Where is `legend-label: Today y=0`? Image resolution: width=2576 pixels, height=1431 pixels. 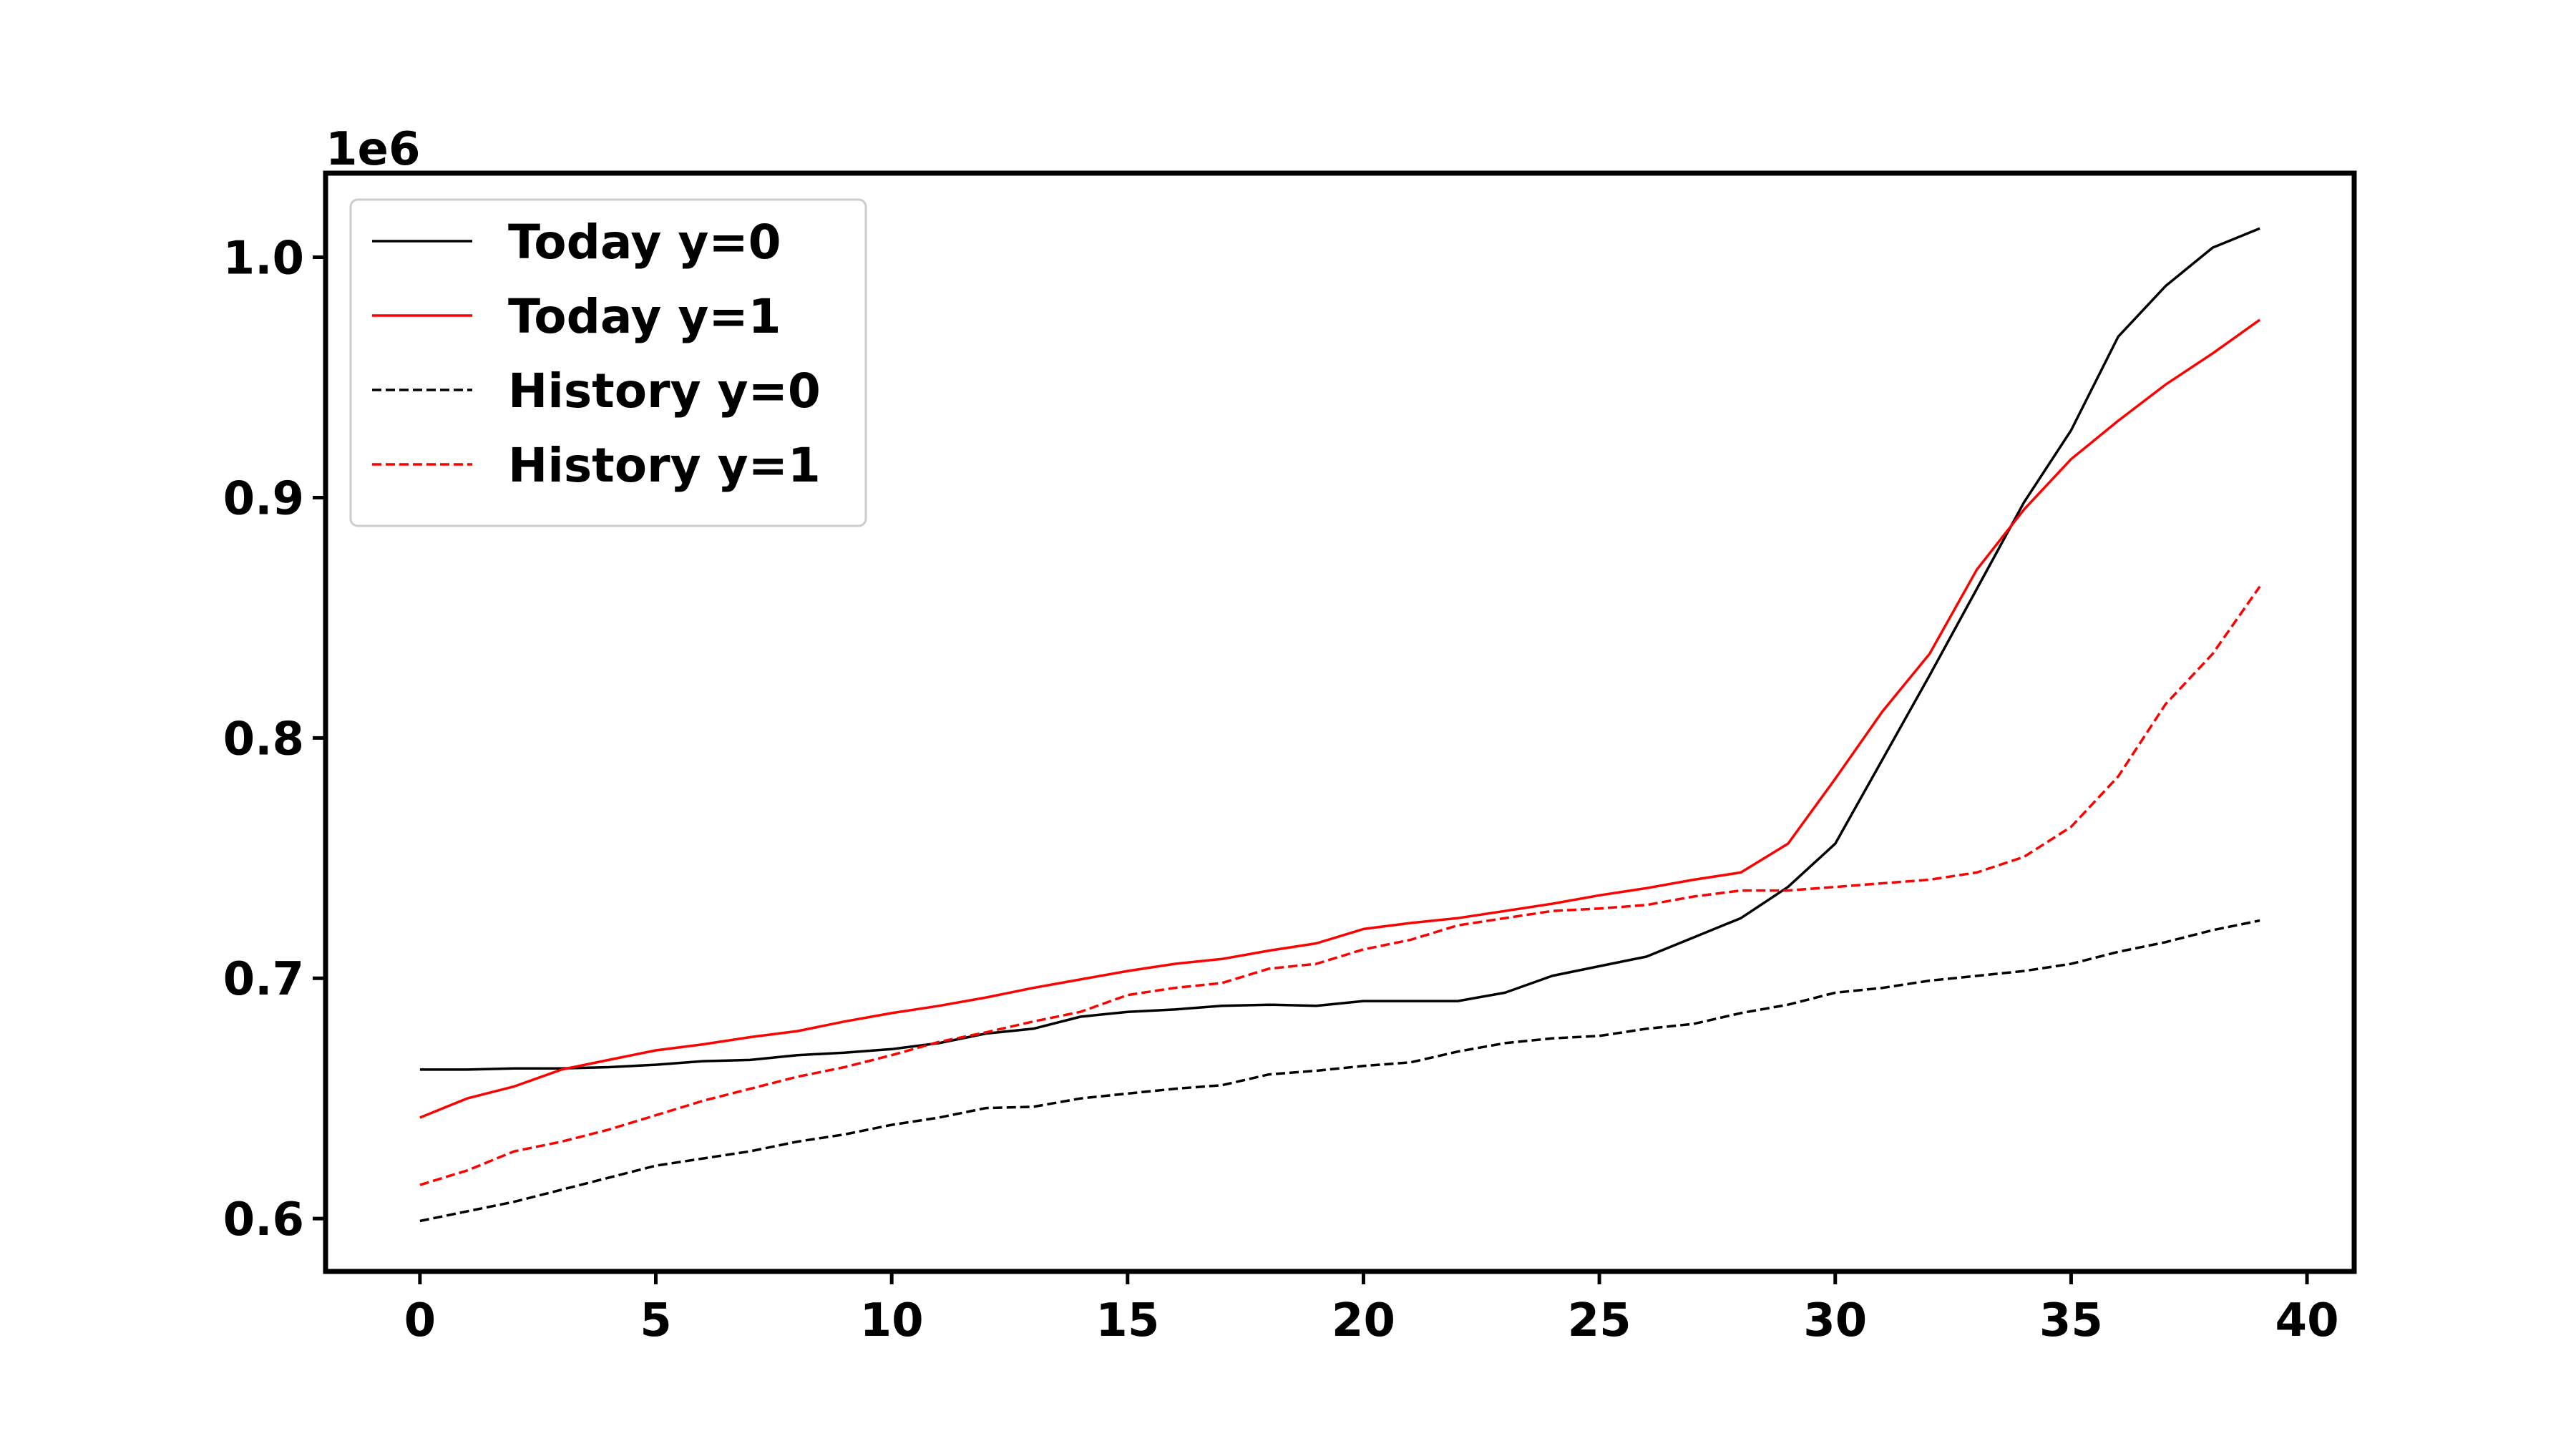 legend-label: Today y=0 is located at coordinates (644, 242).